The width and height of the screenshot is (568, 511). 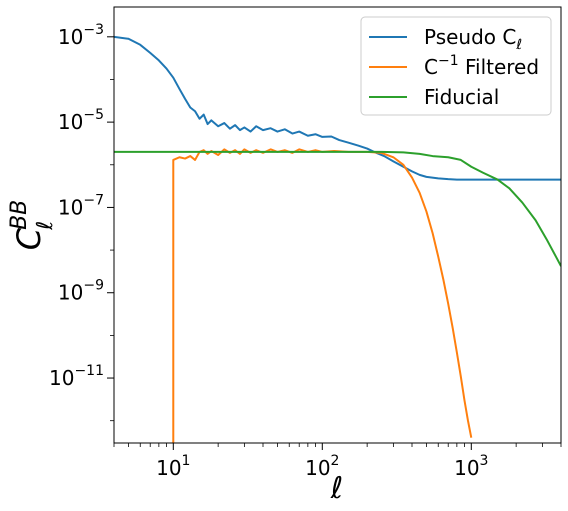 I want to click on y-tick-label-4: 10⁻¹¹, so click(x=76, y=376).